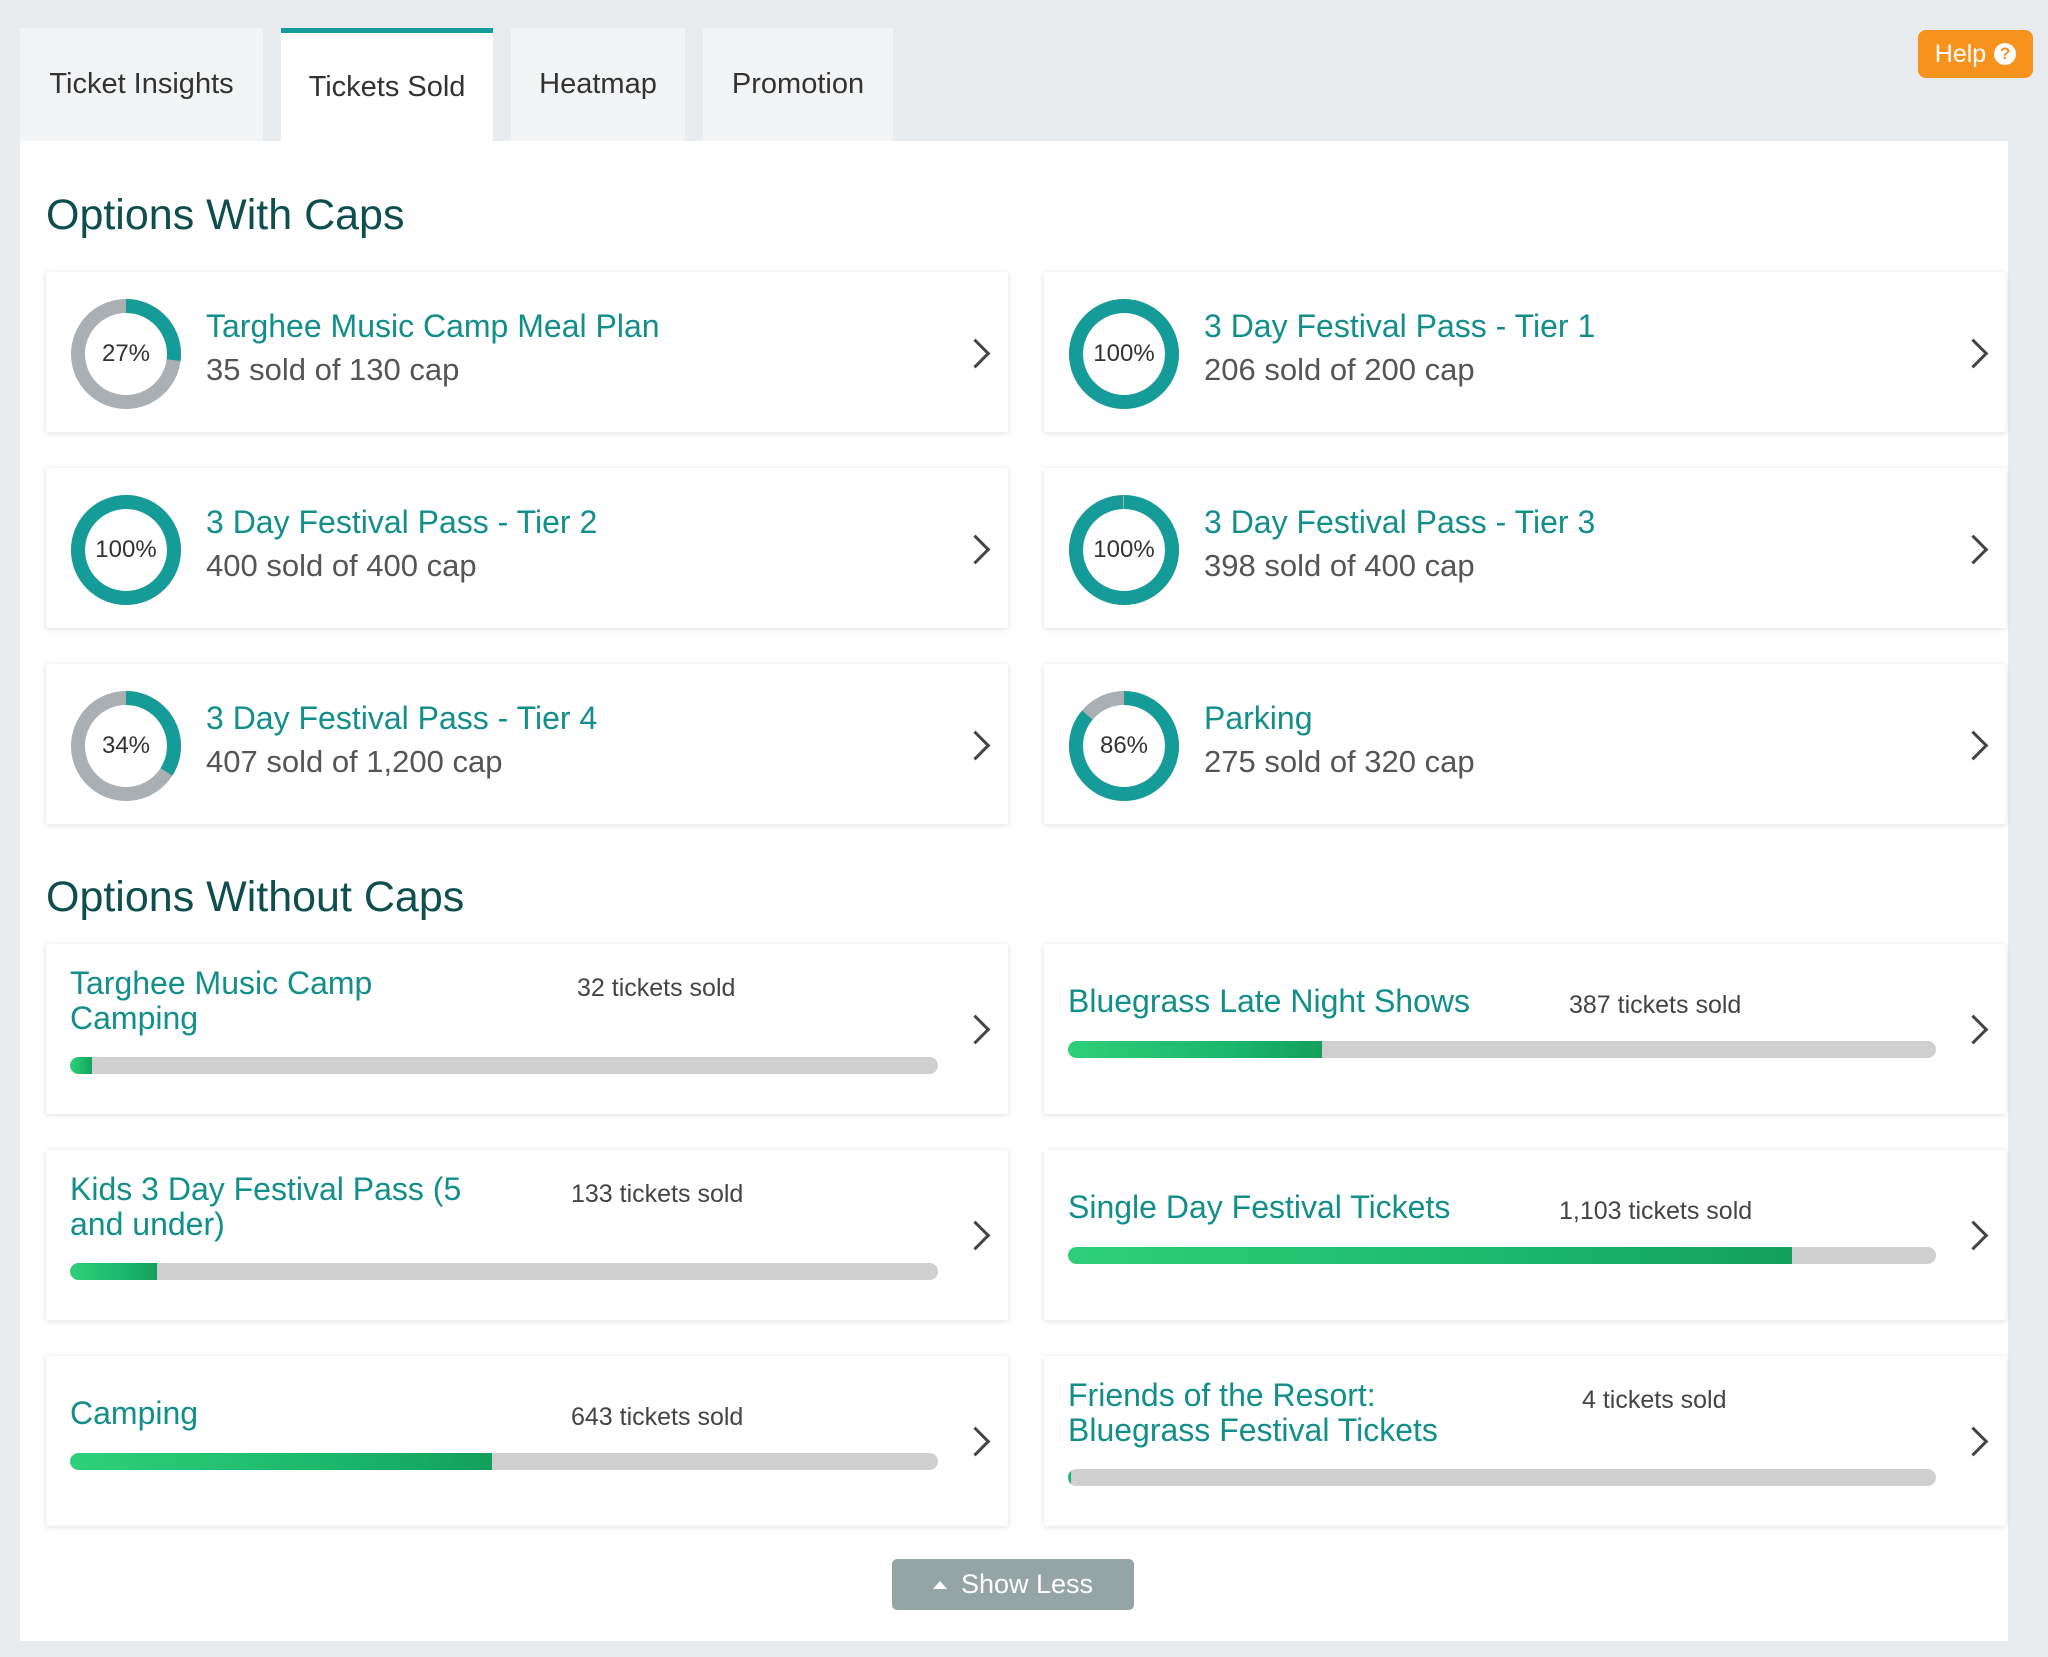 This screenshot has width=2048, height=1657. I want to click on show-less-button: Show Less, so click(1013, 1584).